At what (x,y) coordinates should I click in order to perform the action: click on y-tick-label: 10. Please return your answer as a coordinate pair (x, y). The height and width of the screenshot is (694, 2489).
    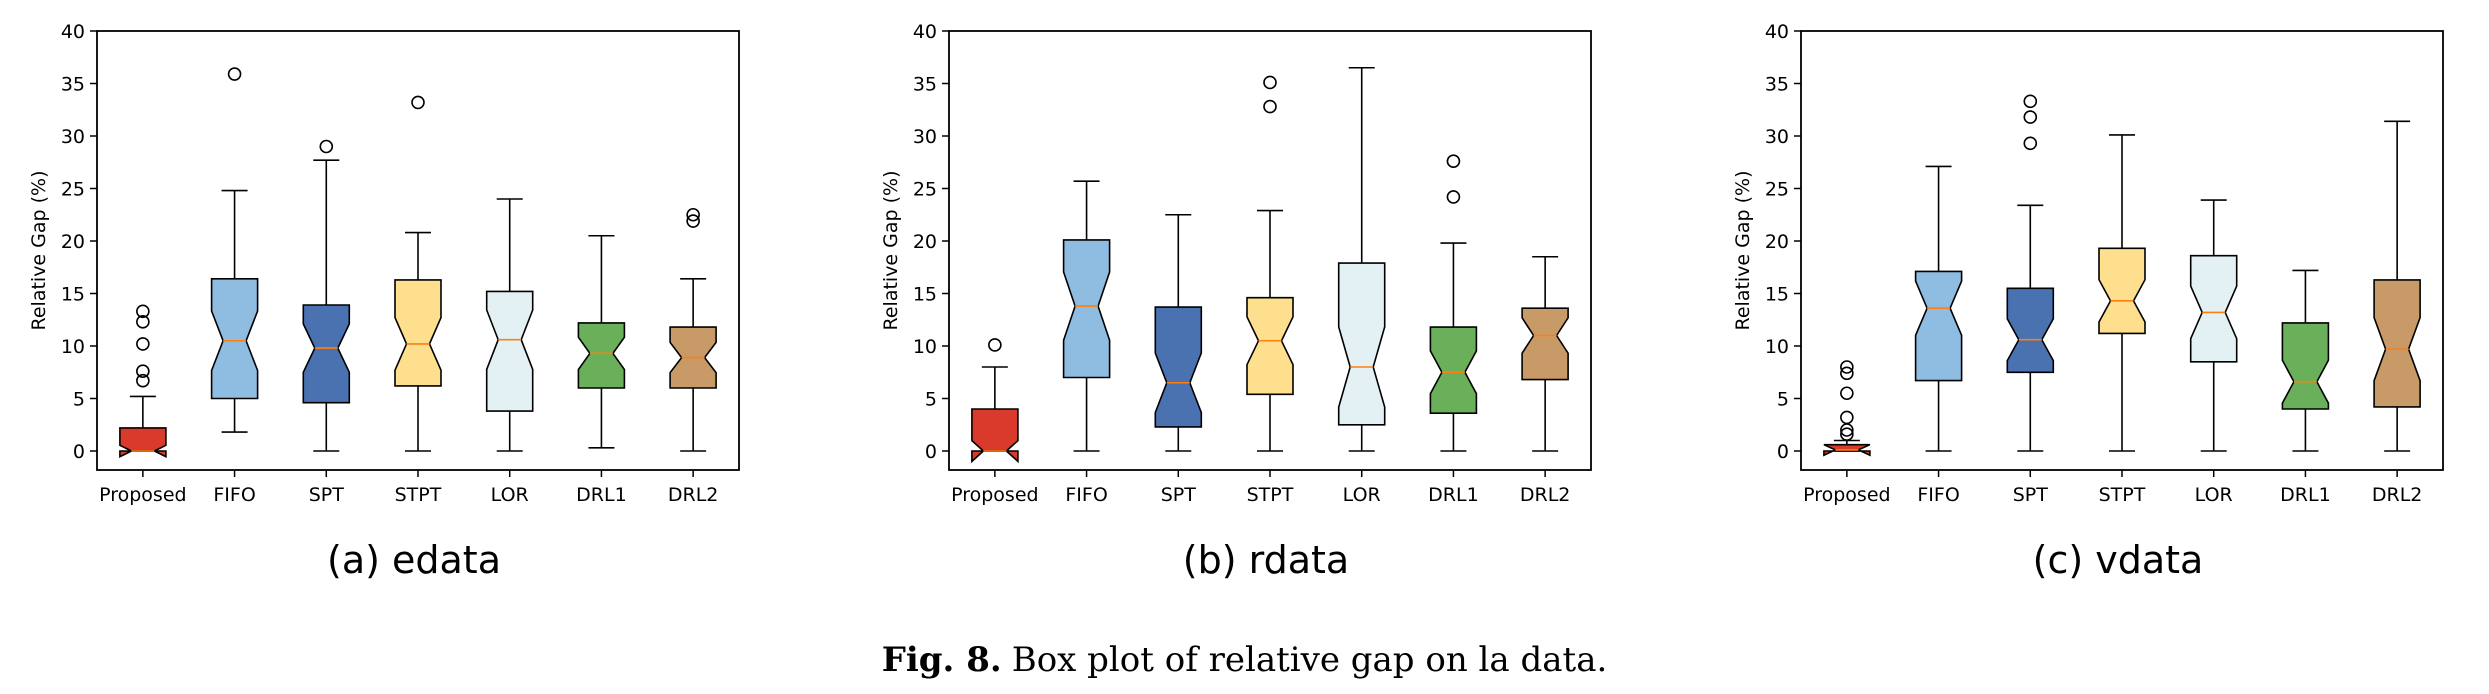
    Looking at the image, I should click on (925, 347).